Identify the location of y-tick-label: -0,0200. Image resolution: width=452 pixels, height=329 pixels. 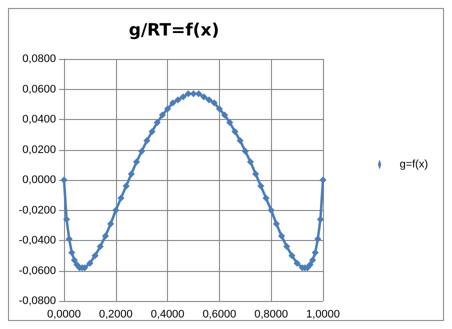
(37, 210).